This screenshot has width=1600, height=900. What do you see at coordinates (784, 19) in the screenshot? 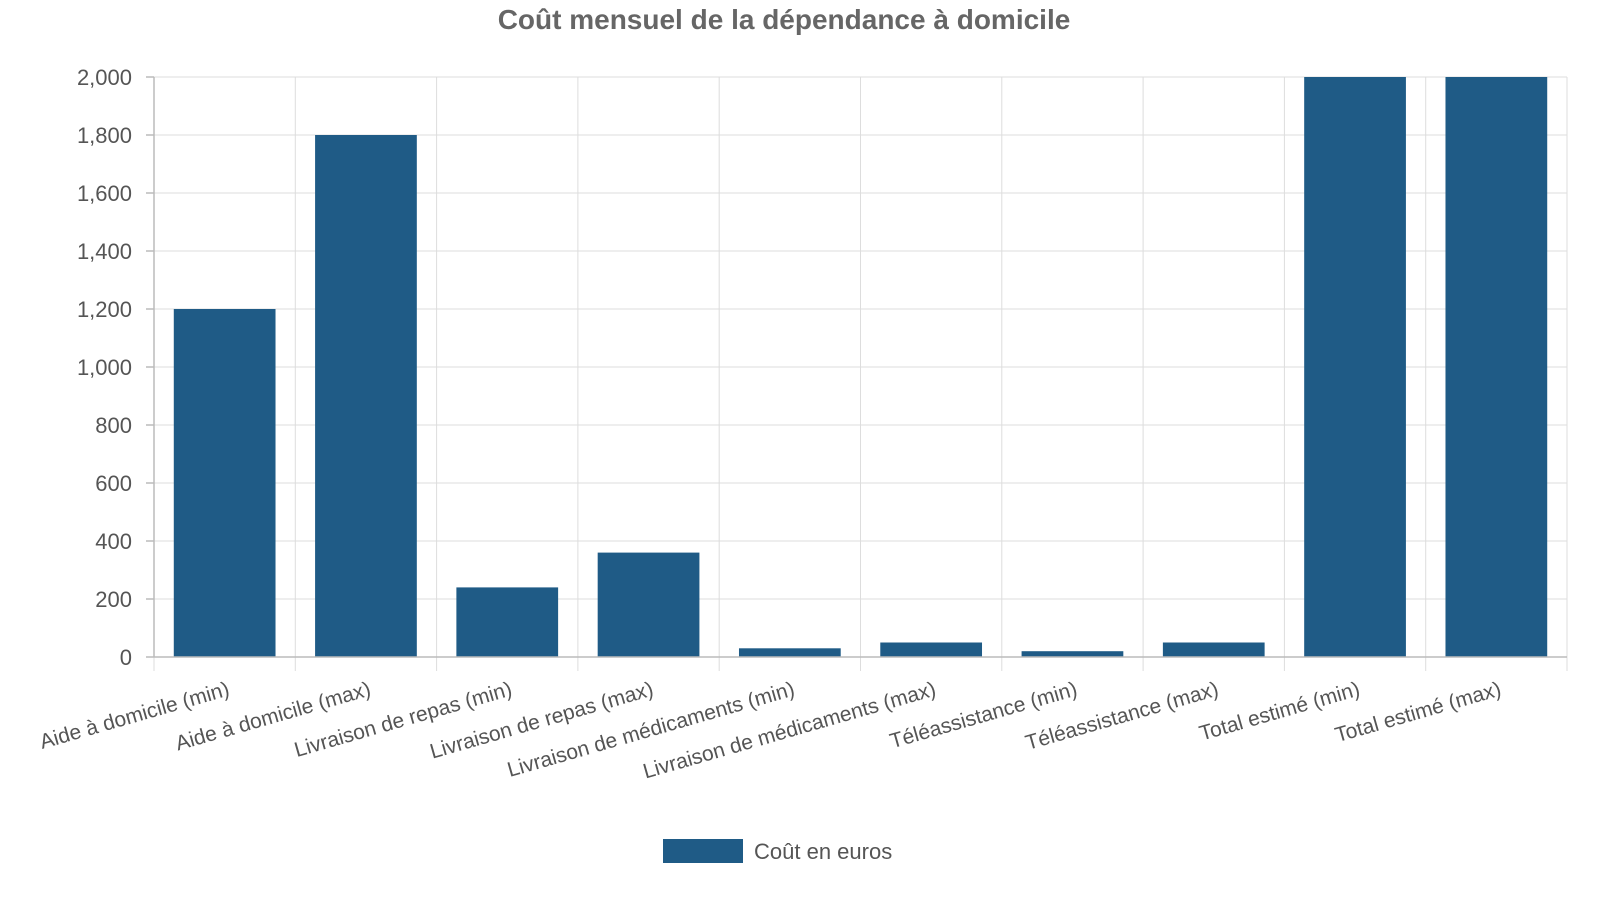
I see `chart-title: Coût mensuel de la dépendance à domicile` at bounding box center [784, 19].